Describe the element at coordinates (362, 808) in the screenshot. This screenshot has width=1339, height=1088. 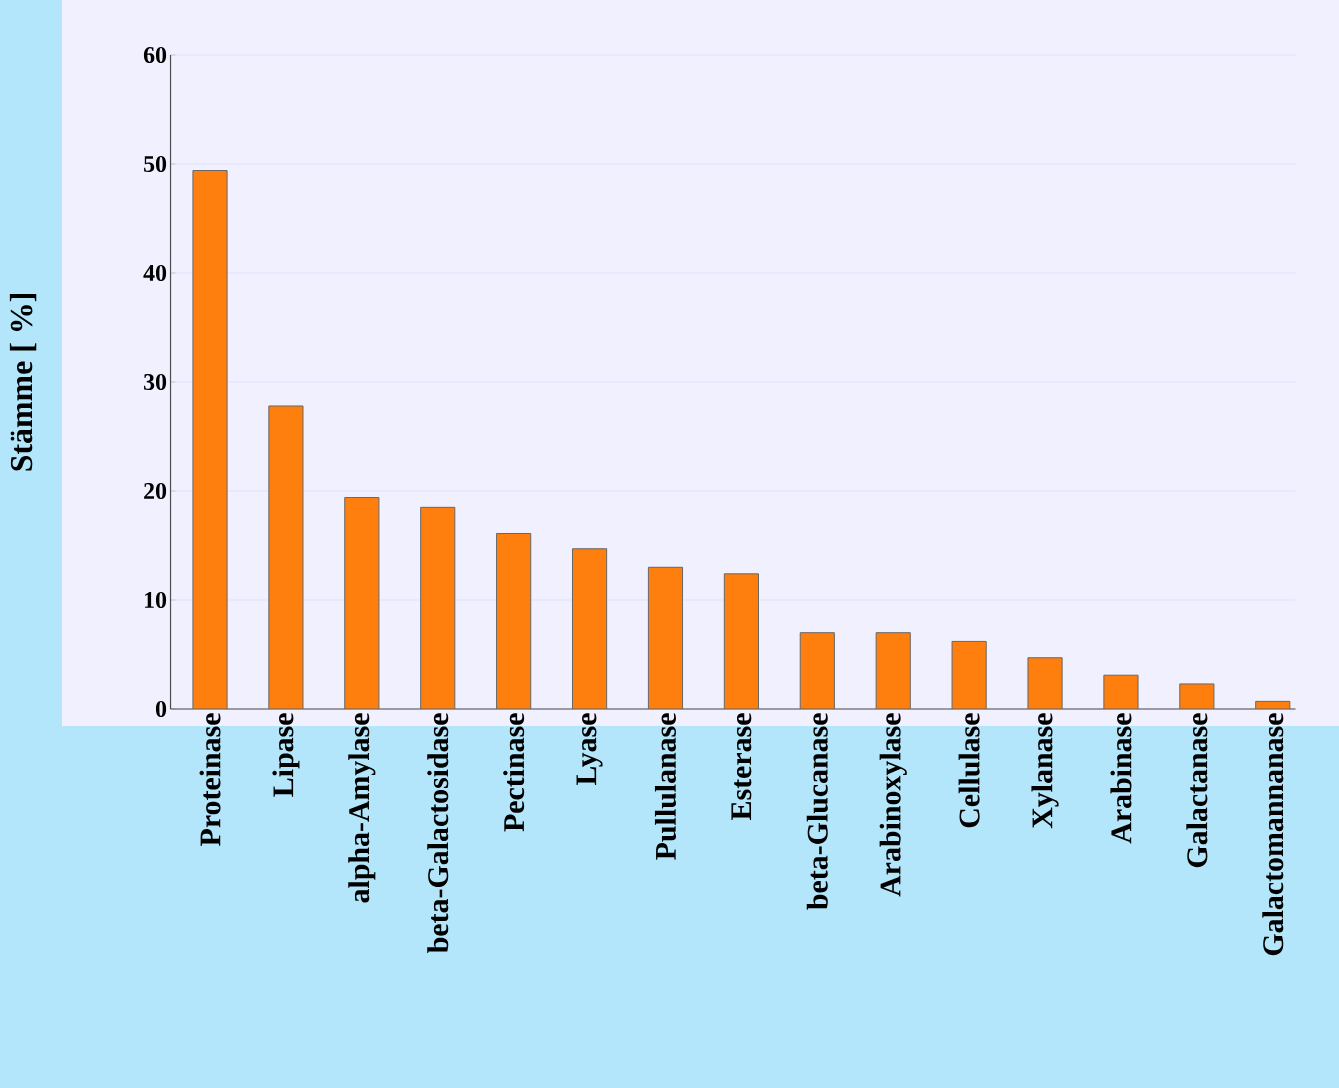
I see `x-tick-label: alpha-Amylase` at that location.